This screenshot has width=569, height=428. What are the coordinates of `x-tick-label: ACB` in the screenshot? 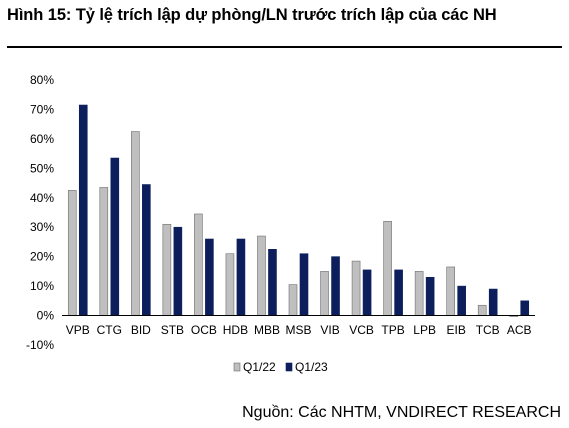 It's located at (519, 330).